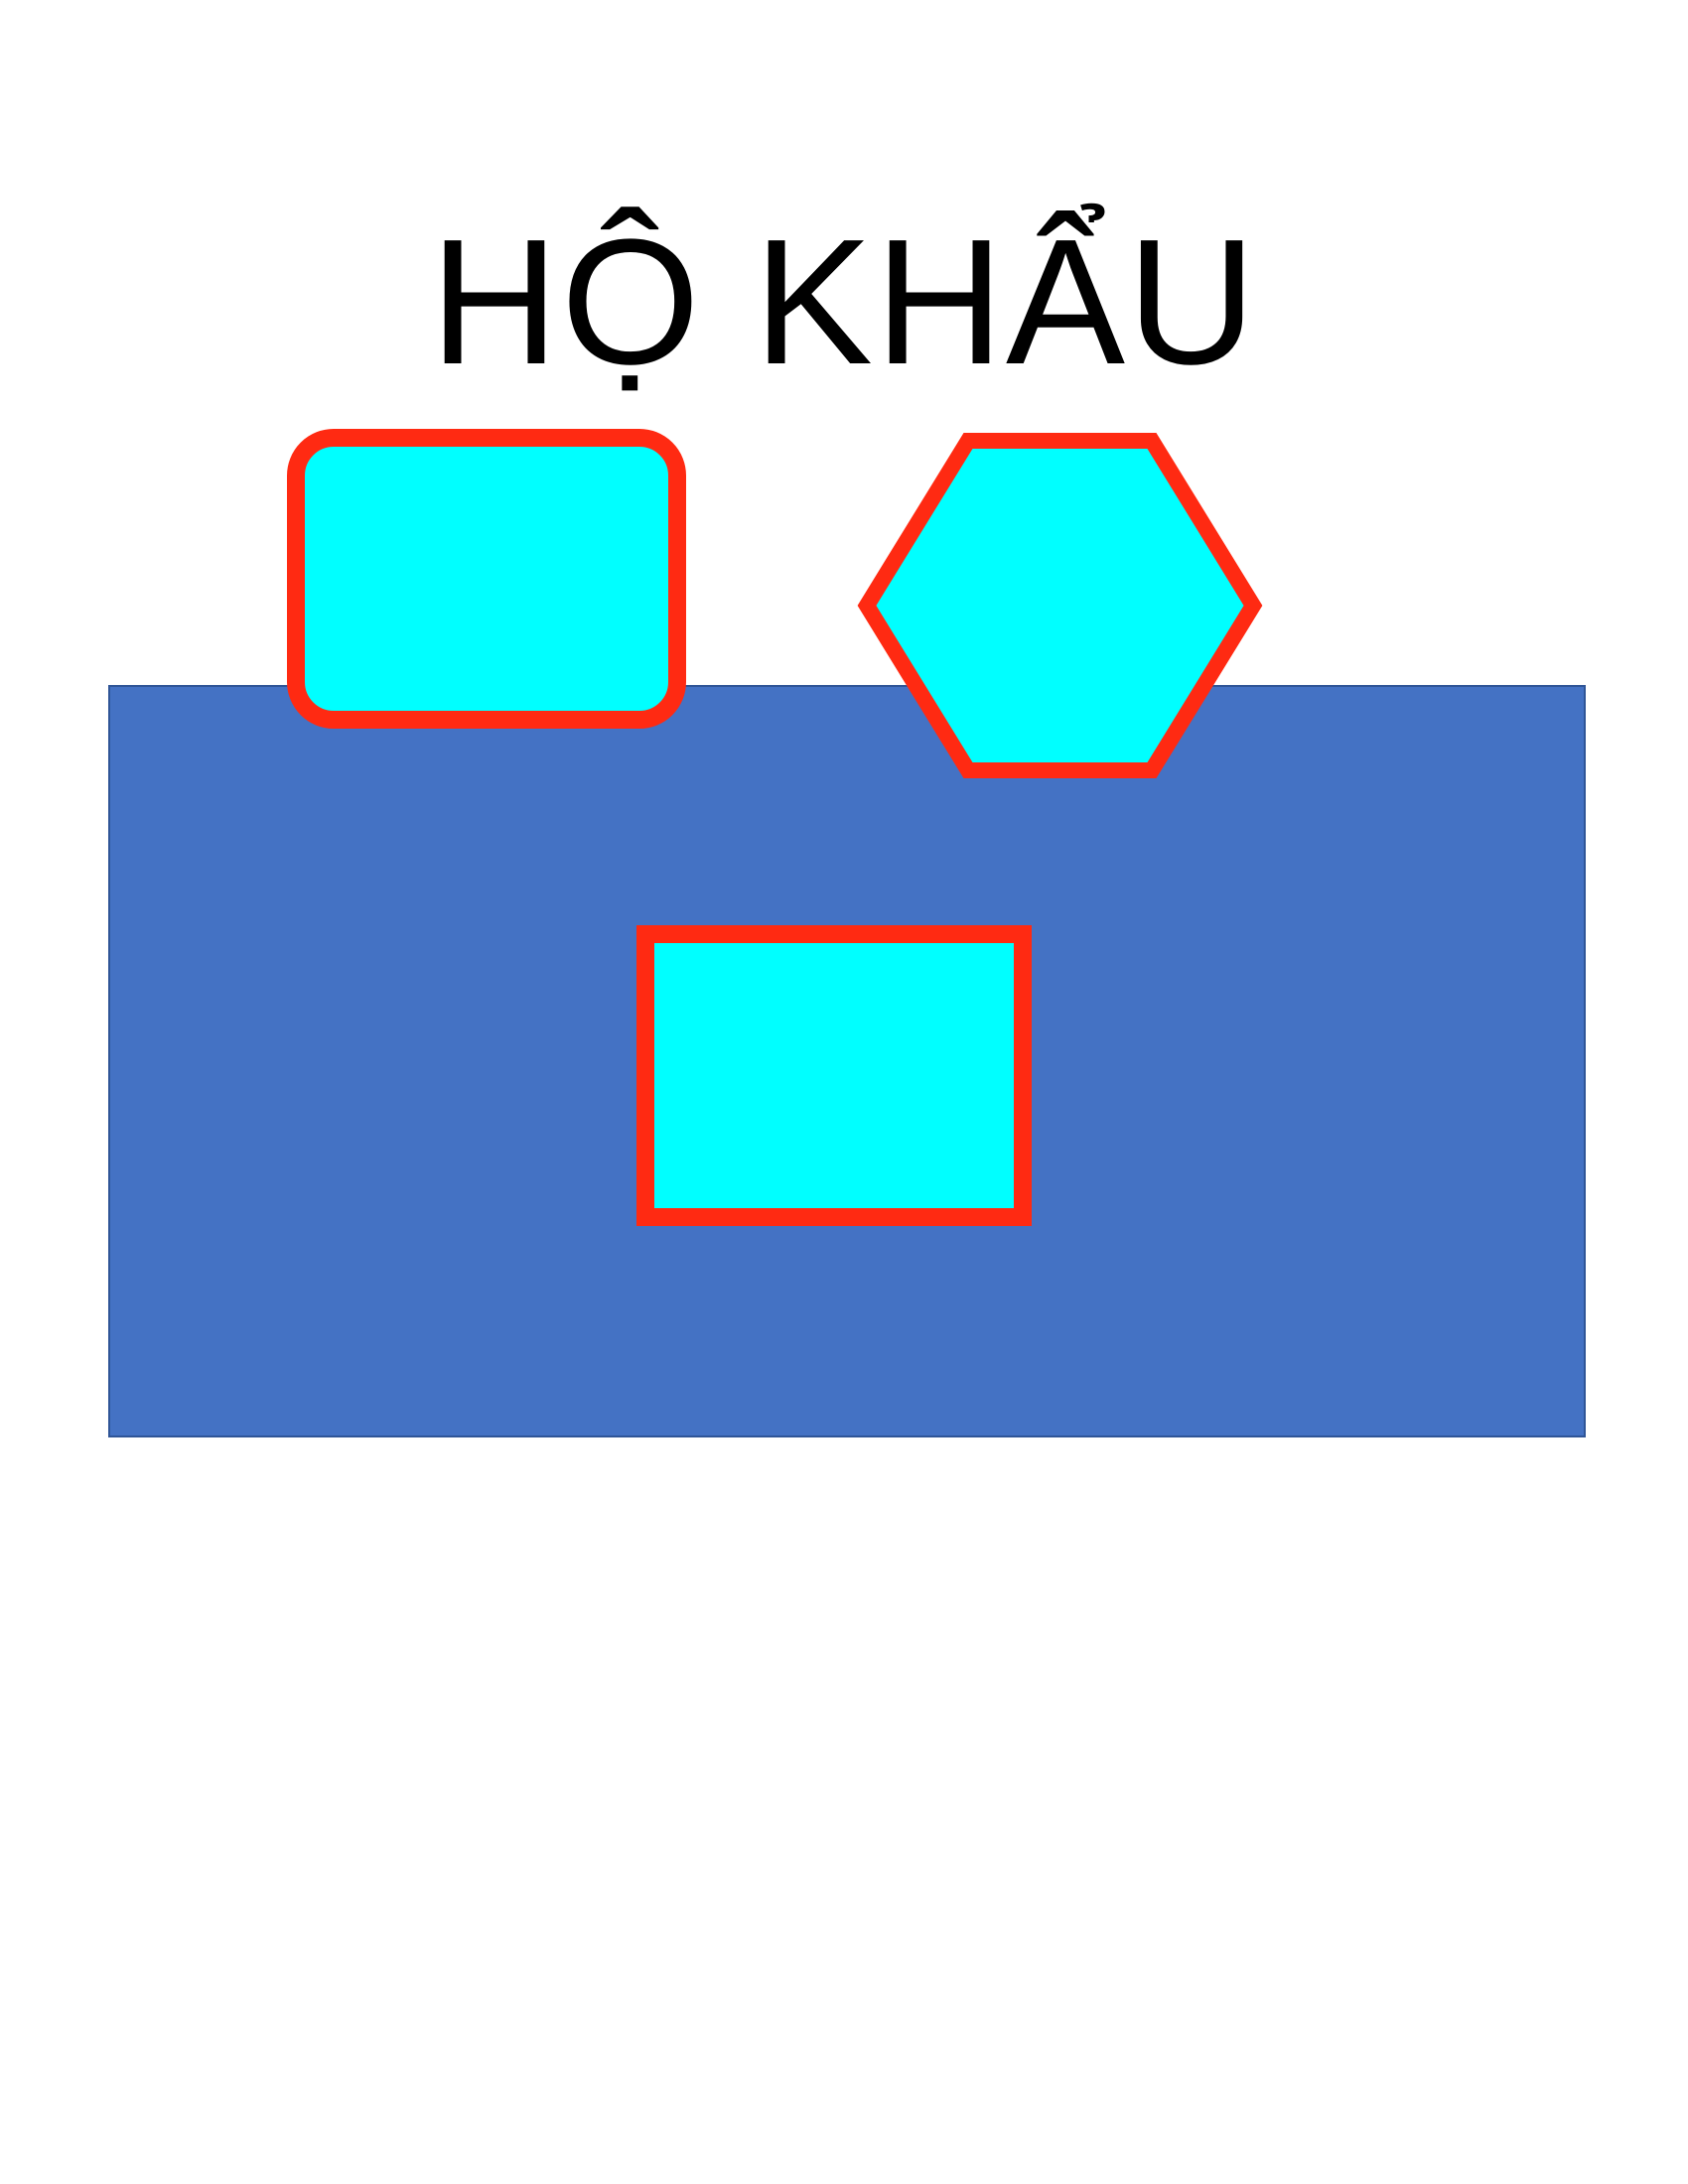 The image size is (1688, 2184). Describe the element at coordinates (844, 302) in the screenshot. I see `page-title: HỘ KHẨU` at that location.